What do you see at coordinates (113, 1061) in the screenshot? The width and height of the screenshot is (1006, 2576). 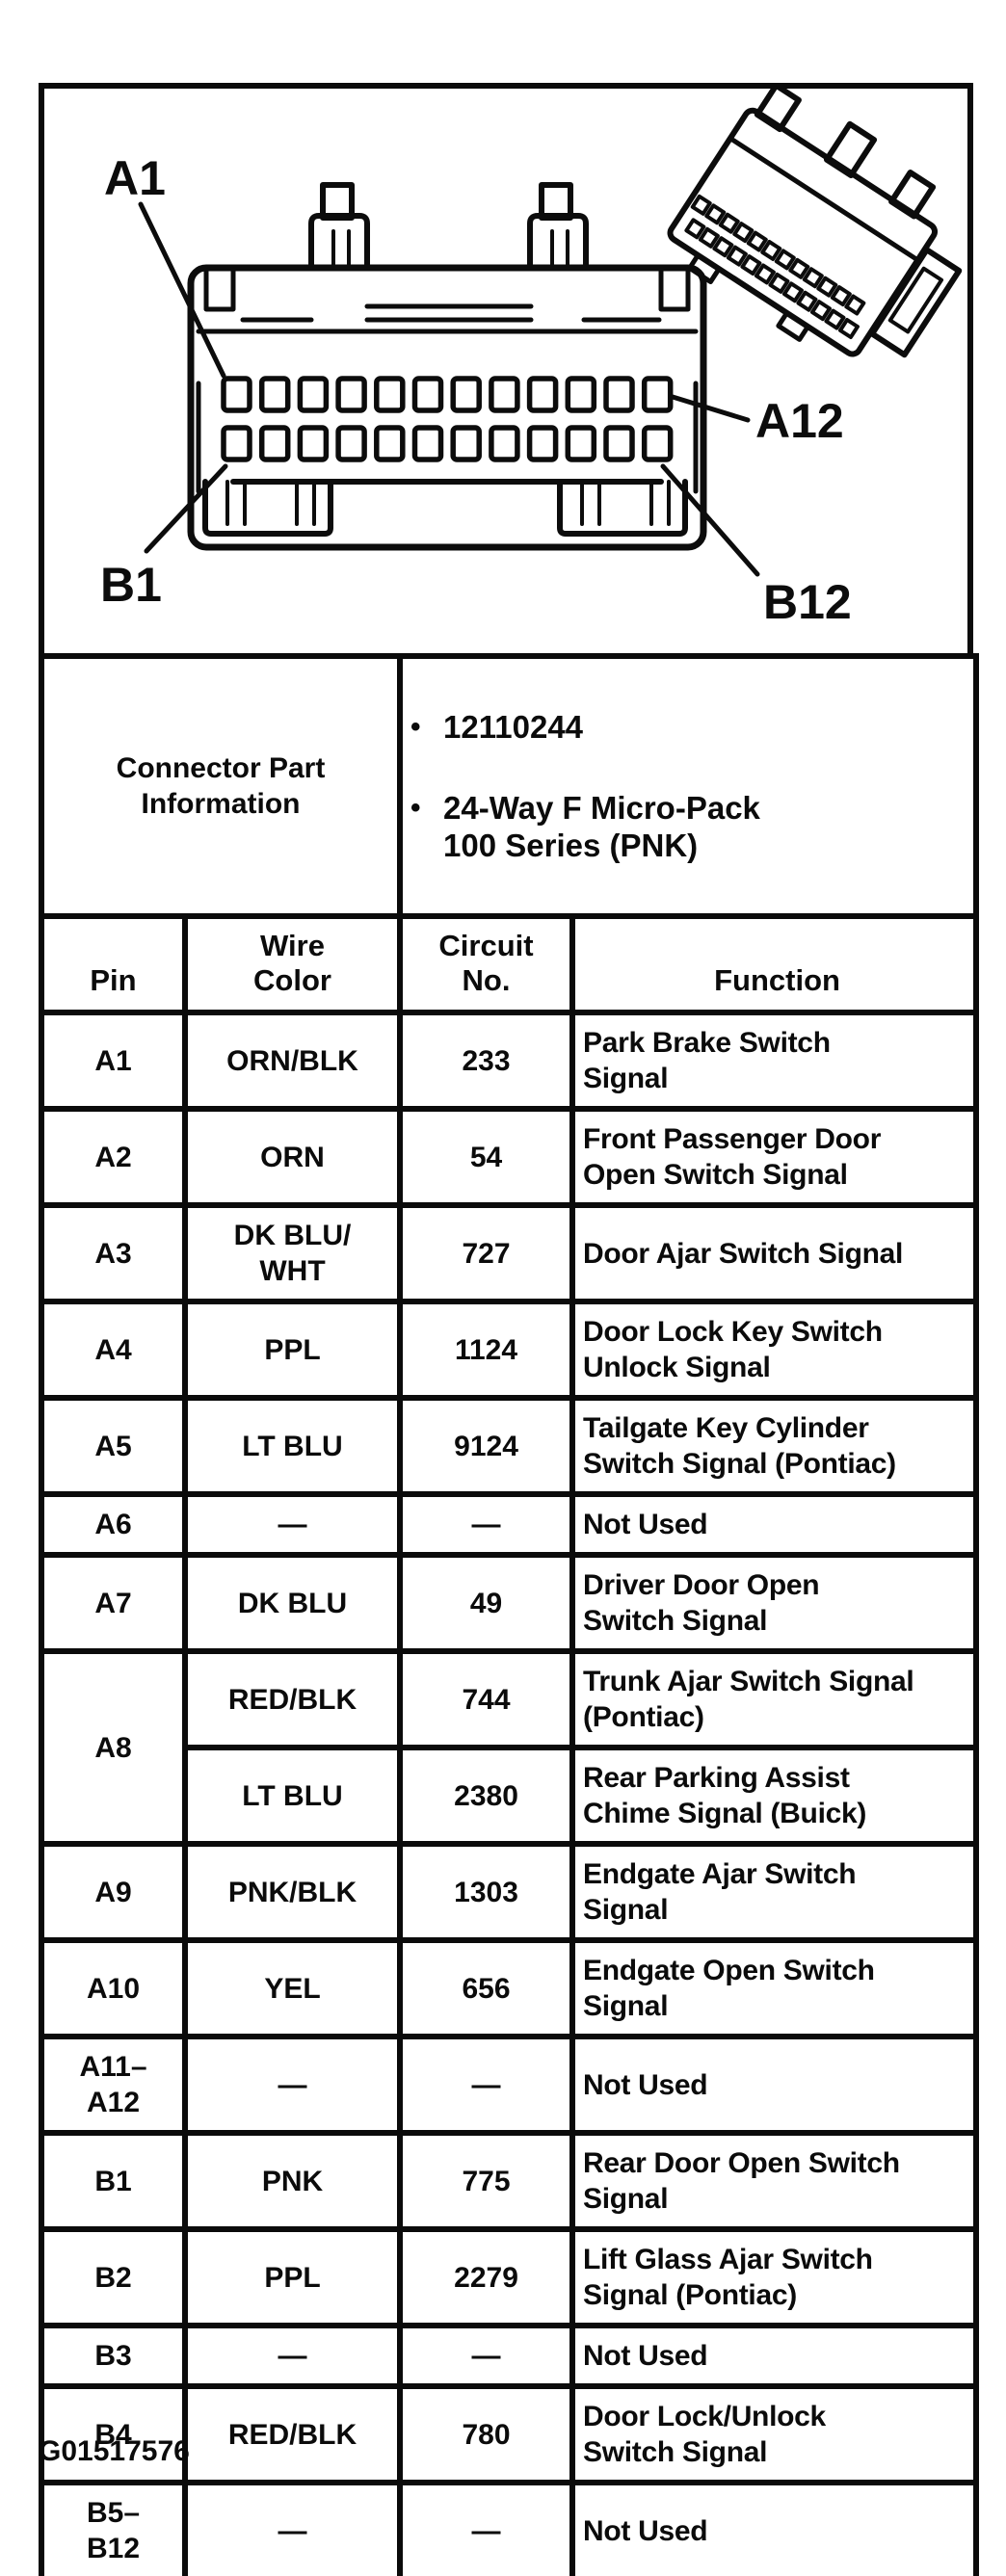 I see `pin-cell: A1` at bounding box center [113, 1061].